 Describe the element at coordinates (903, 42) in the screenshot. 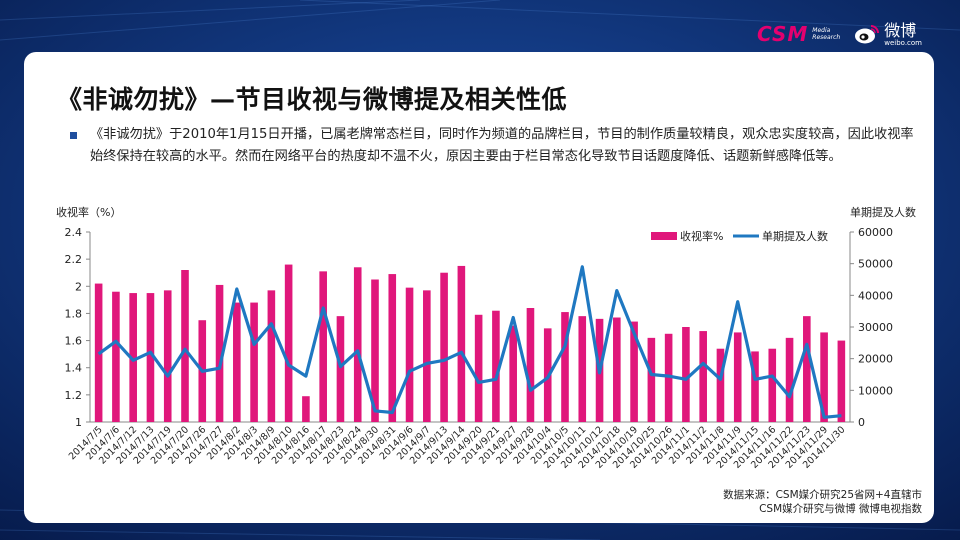

I see `weibo-logo-en: weibo.com` at that location.